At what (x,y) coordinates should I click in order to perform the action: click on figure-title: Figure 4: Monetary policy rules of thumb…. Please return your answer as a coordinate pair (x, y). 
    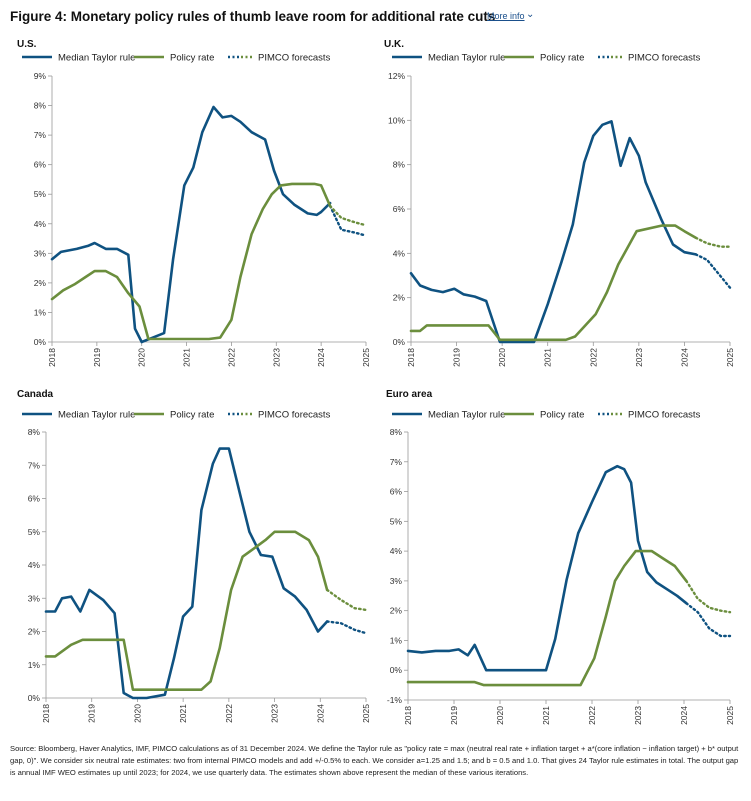
    Looking at the image, I should click on (253, 16).